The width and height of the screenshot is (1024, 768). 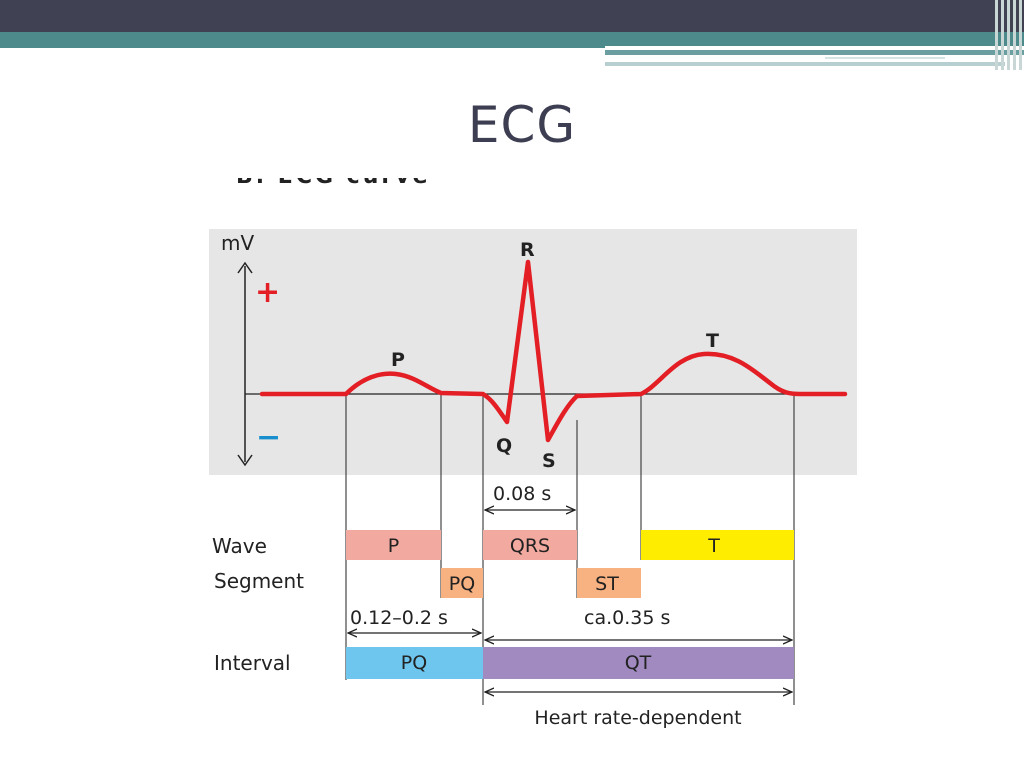 What do you see at coordinates (712, 341) in the screenshot?
I see `peak-label-t: T` at bounding box center [712, 341].